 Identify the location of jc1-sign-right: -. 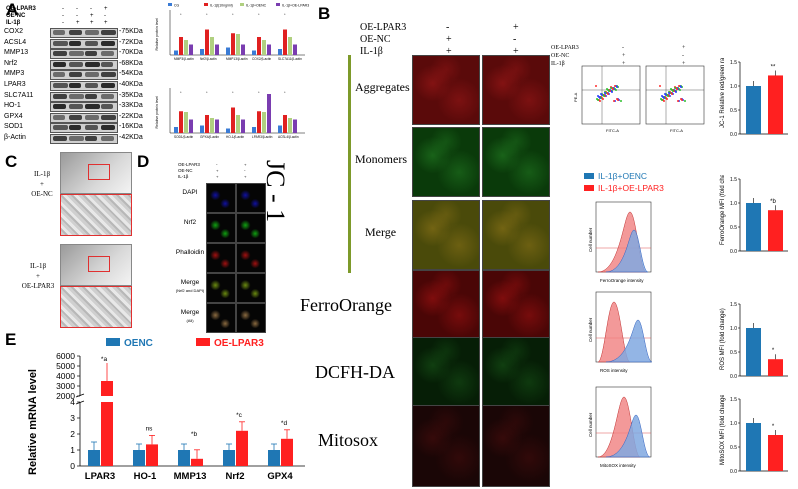
(515, 39).